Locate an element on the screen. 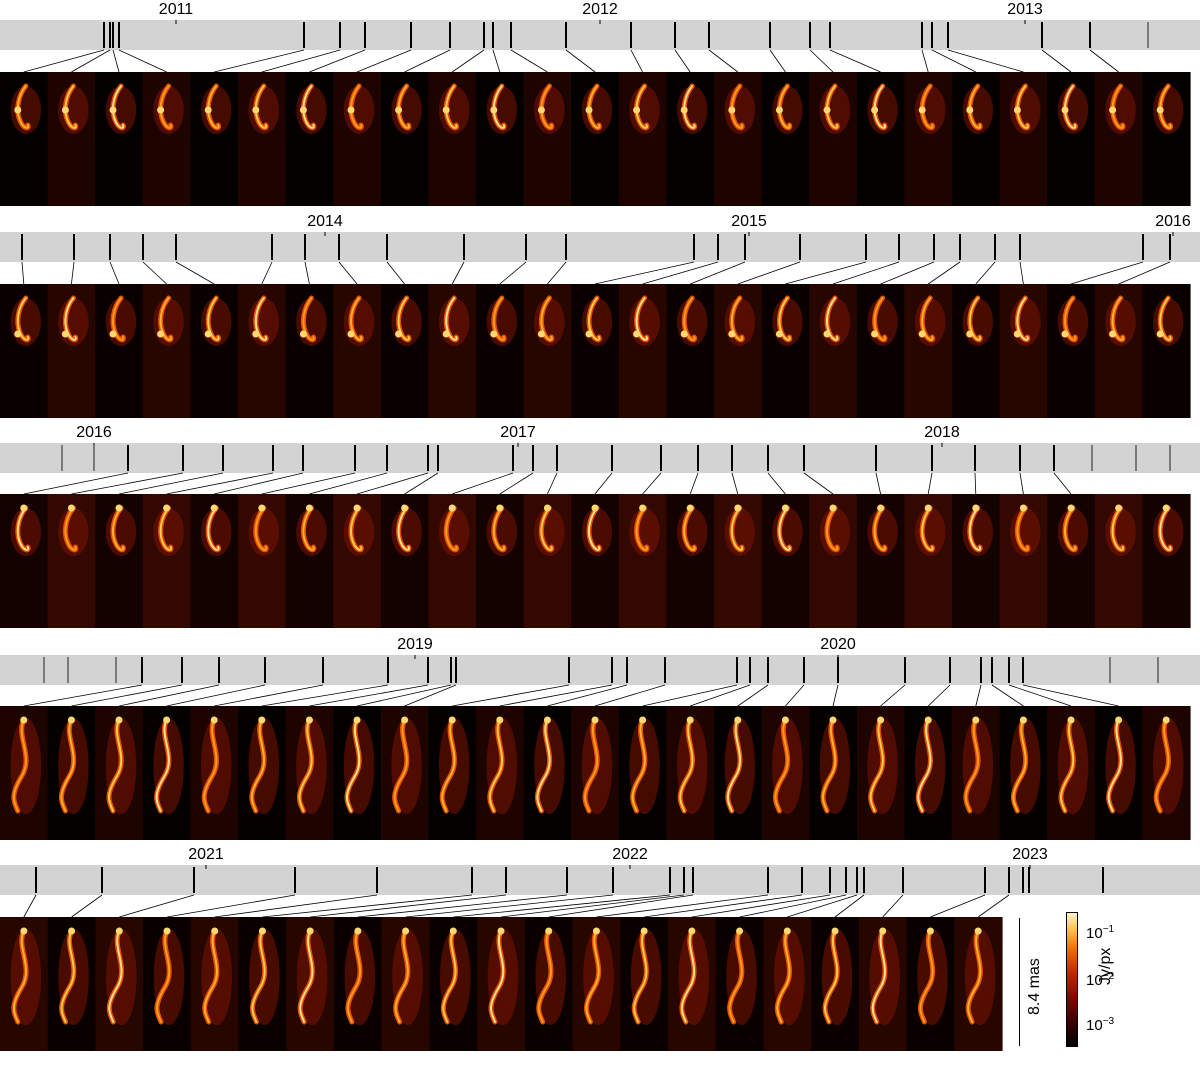  year-label: 2012 is located at coordinates (600, 9).